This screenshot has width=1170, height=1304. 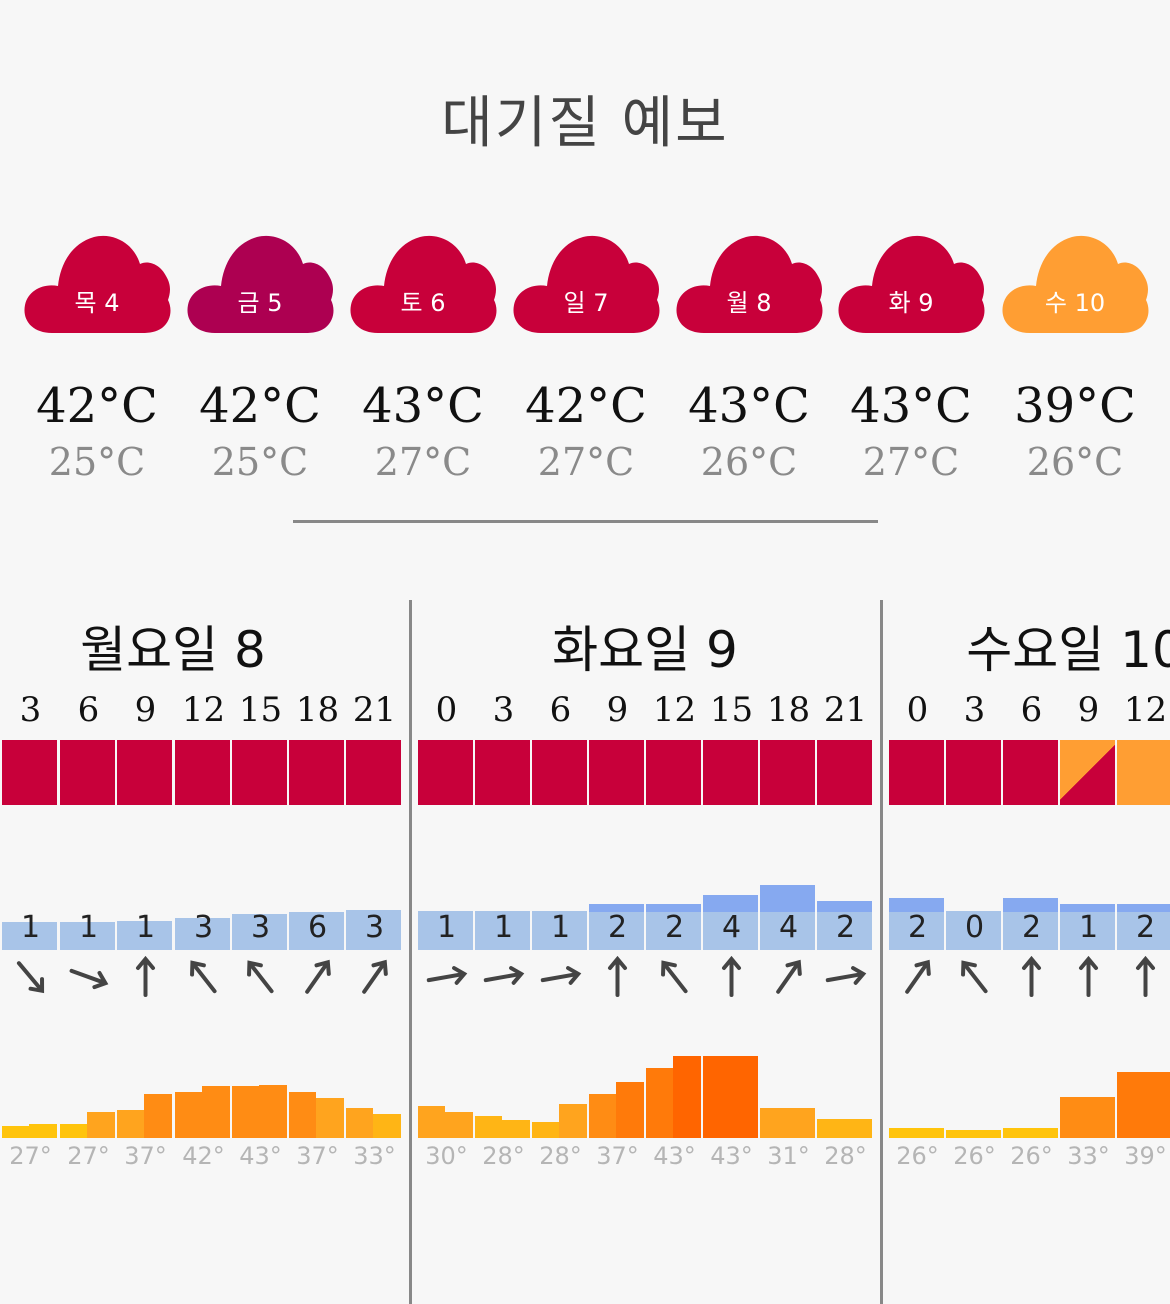 I want to click on hour-label: 6, so click(x=88, y=710).